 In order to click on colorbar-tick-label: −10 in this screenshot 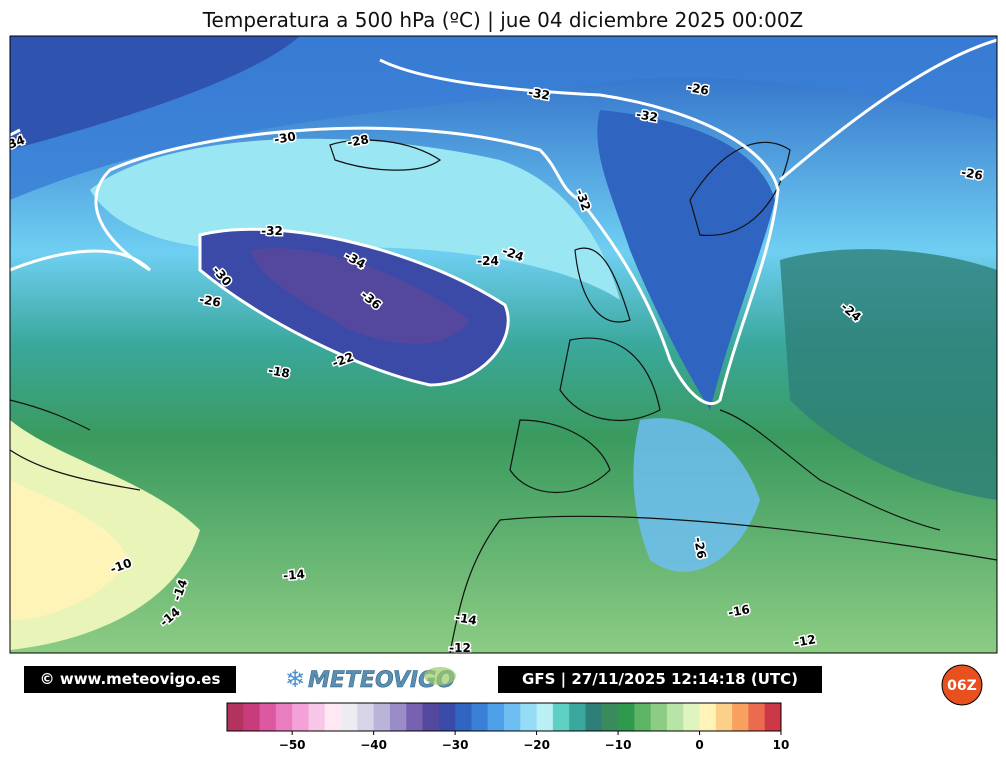, I will do `click(618, 745)`.